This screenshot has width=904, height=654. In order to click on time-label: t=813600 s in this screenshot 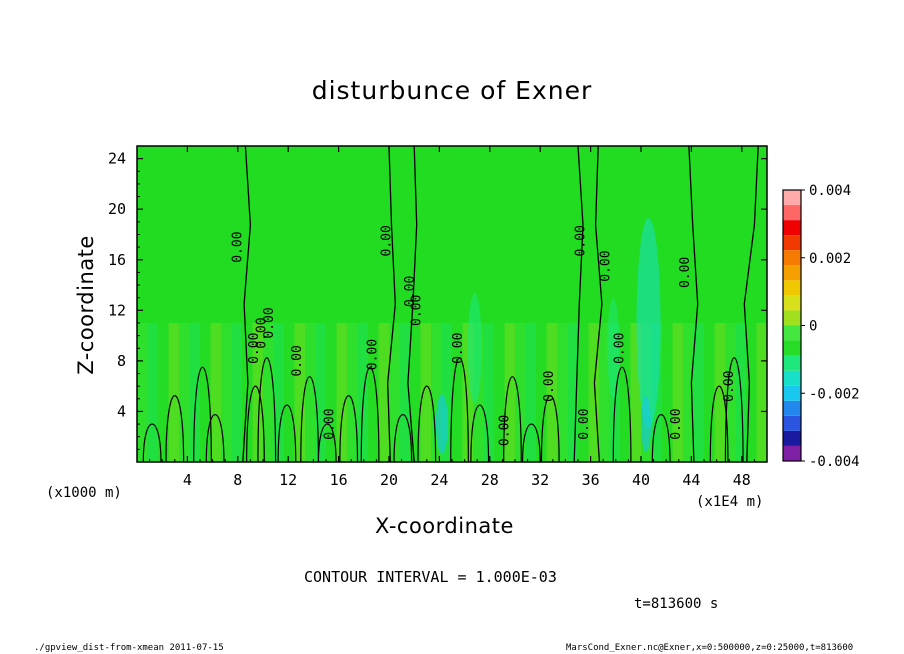, I will do `click(676, 604)`.